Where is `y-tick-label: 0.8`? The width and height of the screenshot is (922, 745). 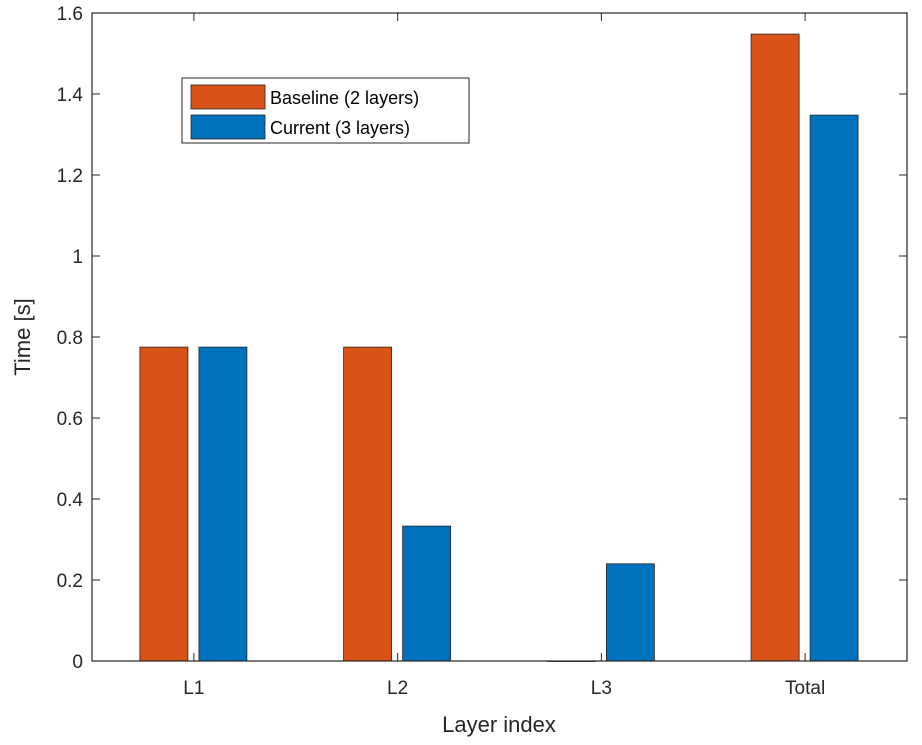
y-tick-label: 0.8 is located at coordinates (70, 338).